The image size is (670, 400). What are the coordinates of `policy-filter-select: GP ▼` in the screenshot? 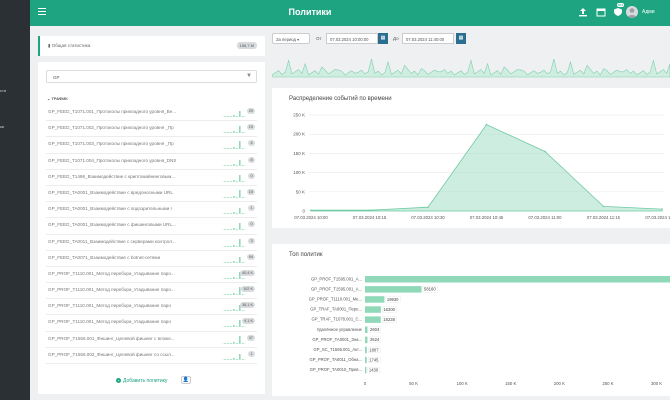 It's located at (151, 76).